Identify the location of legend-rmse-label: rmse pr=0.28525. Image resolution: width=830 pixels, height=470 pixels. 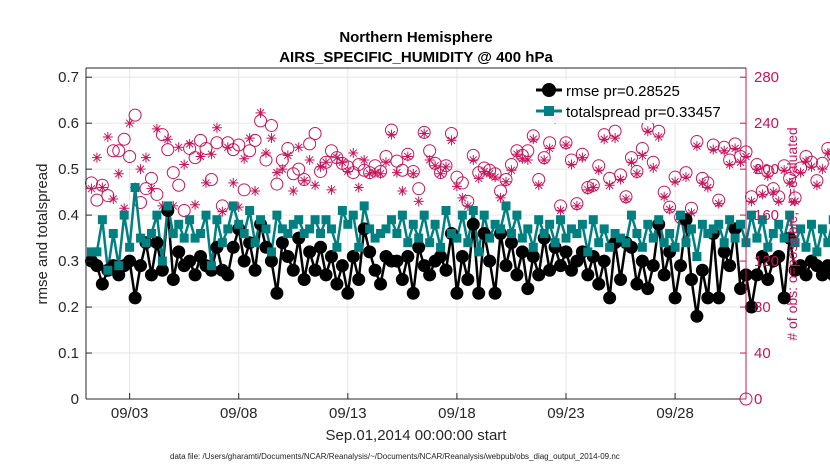
(623, 91).